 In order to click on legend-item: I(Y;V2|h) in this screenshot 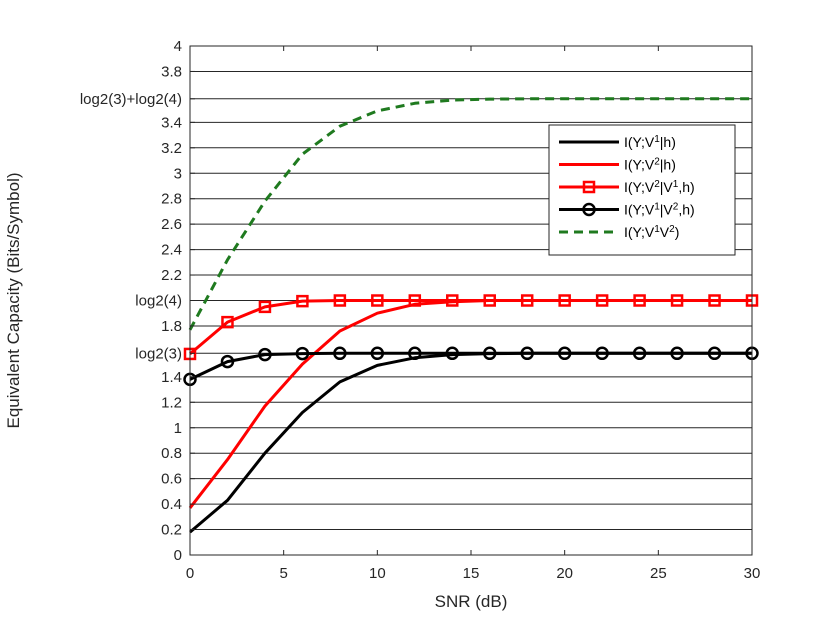, I will do `click(617, 164)`.